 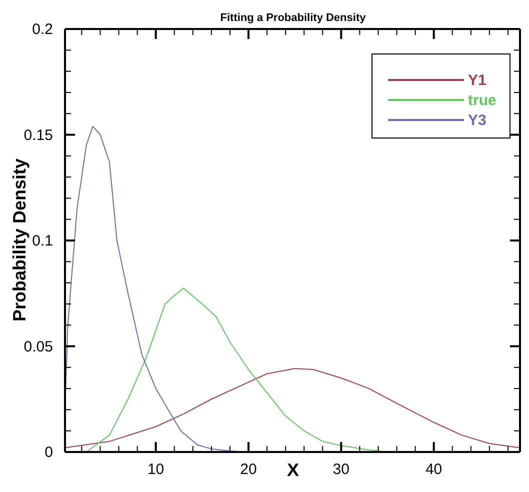 I want to click on text: Y3, so click(x=477, y=120).